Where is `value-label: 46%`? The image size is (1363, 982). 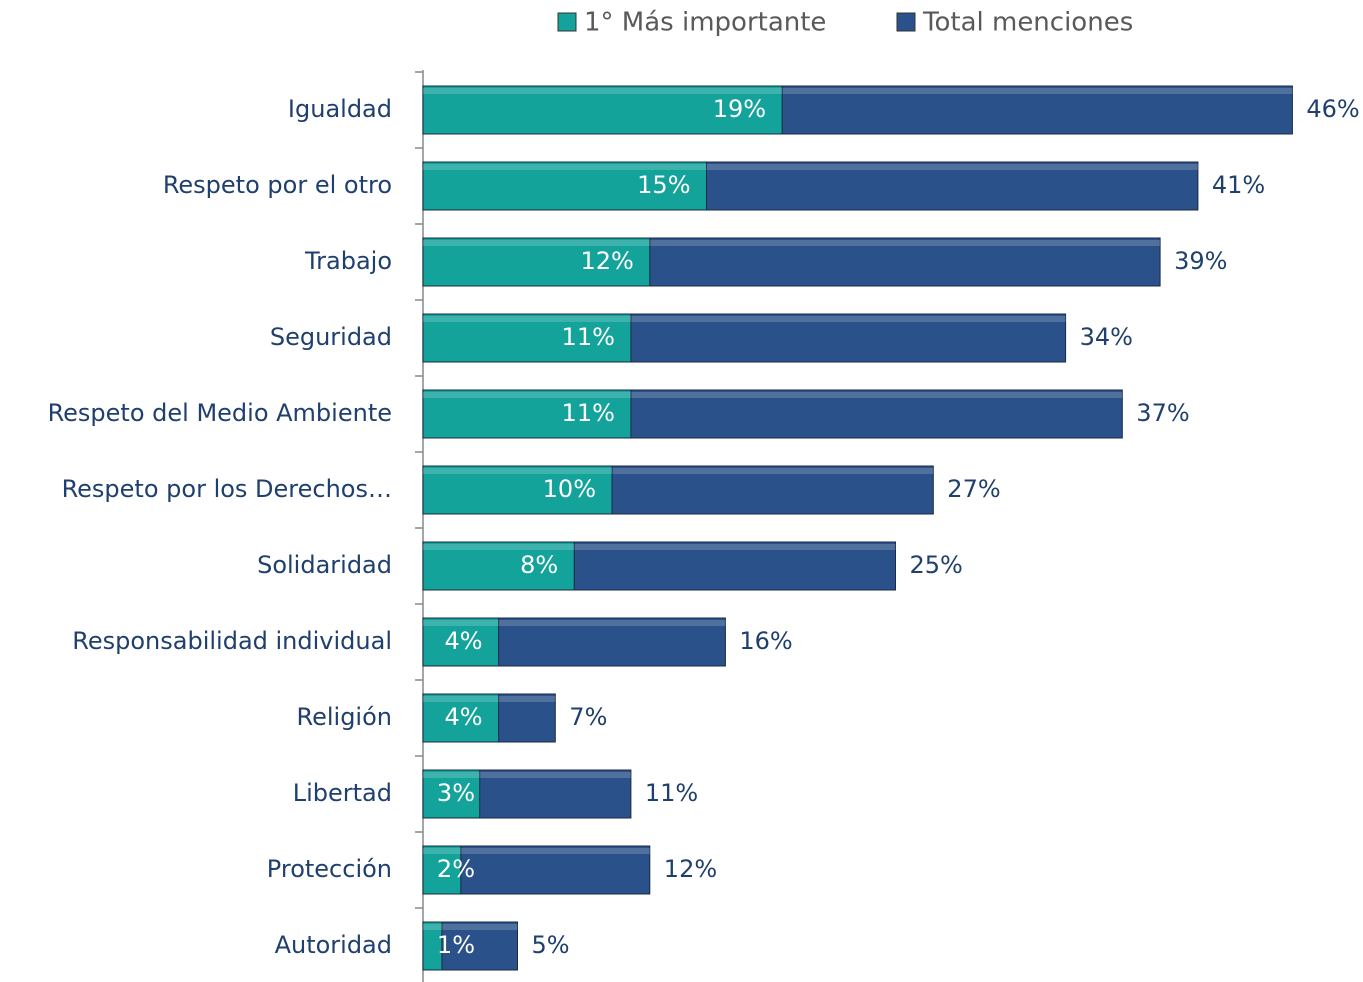
value-label: 46% is located at coordinates (1332, 109).